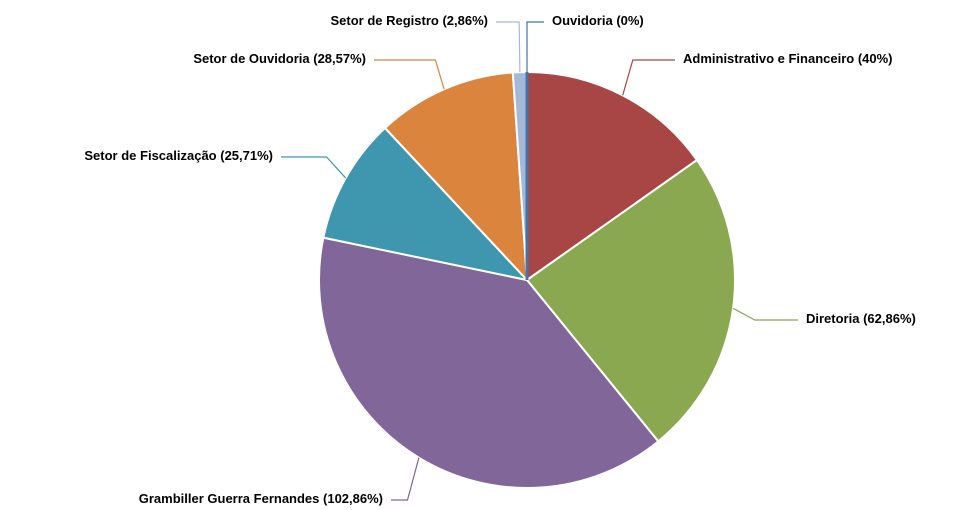  I want to click on slice-label: Ouvidoria (0%), so click(598, 20).